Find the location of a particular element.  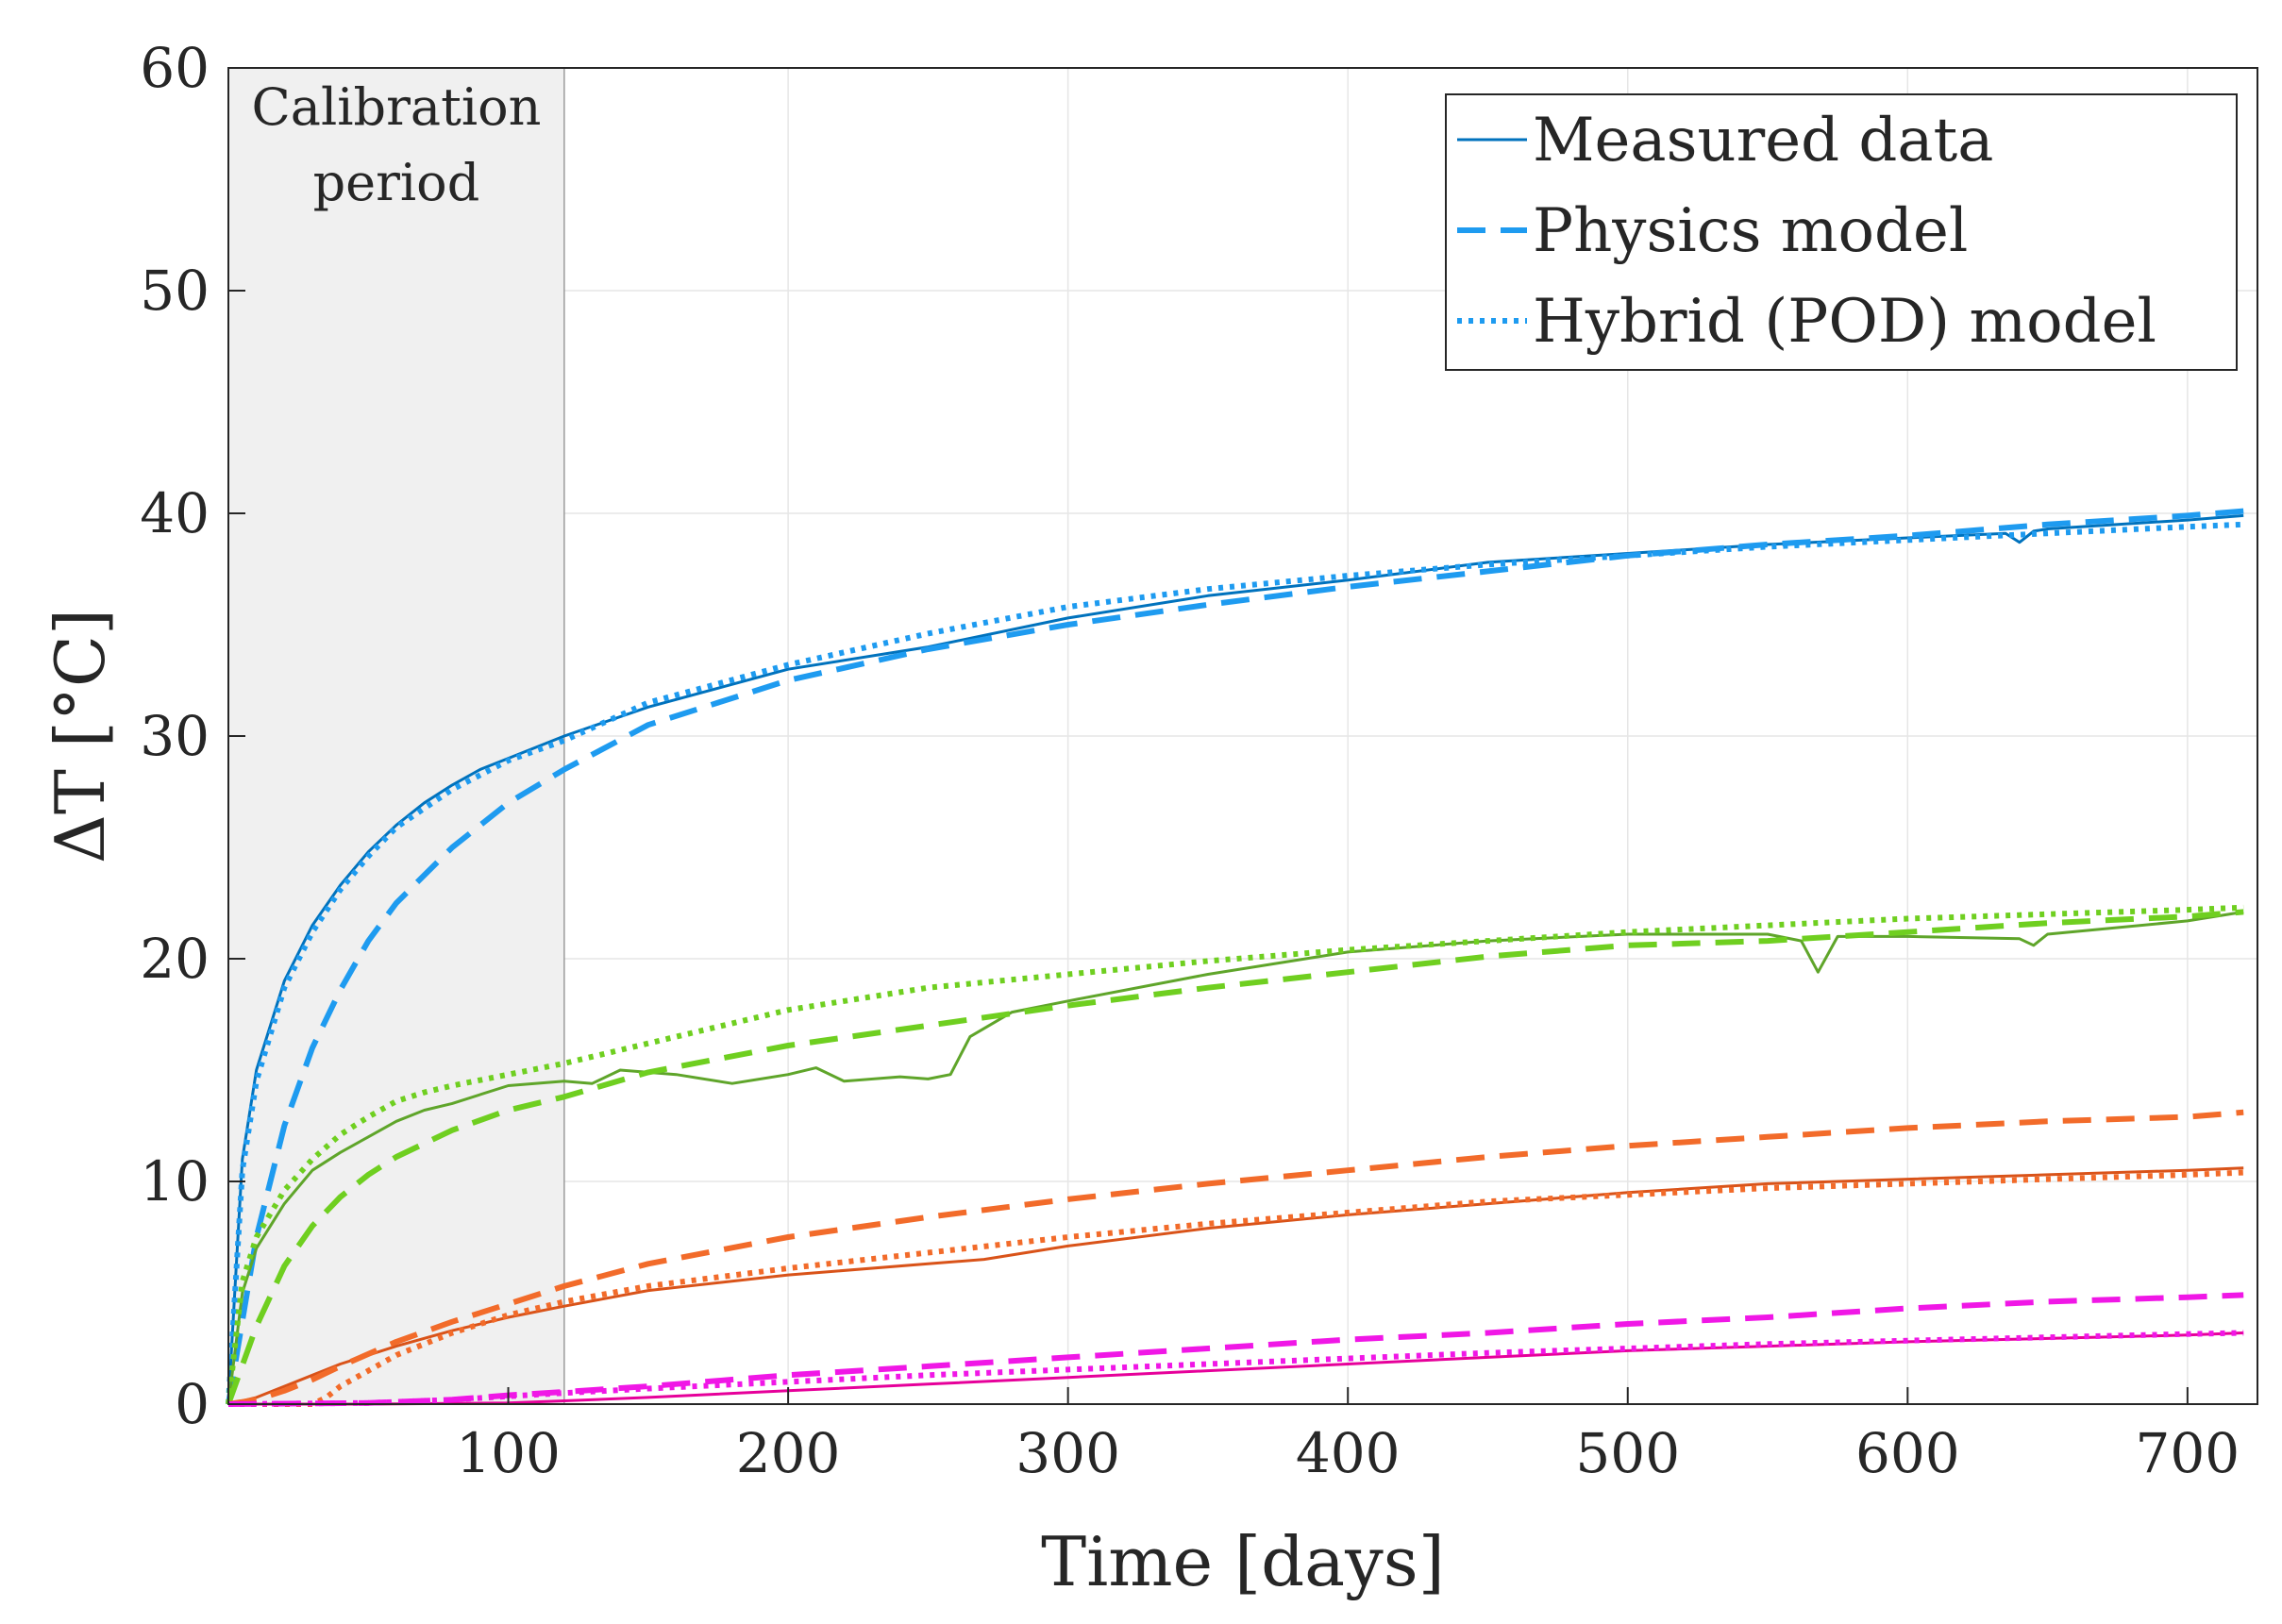

y-tick-label: 20 is located at coordinates (175, 959).